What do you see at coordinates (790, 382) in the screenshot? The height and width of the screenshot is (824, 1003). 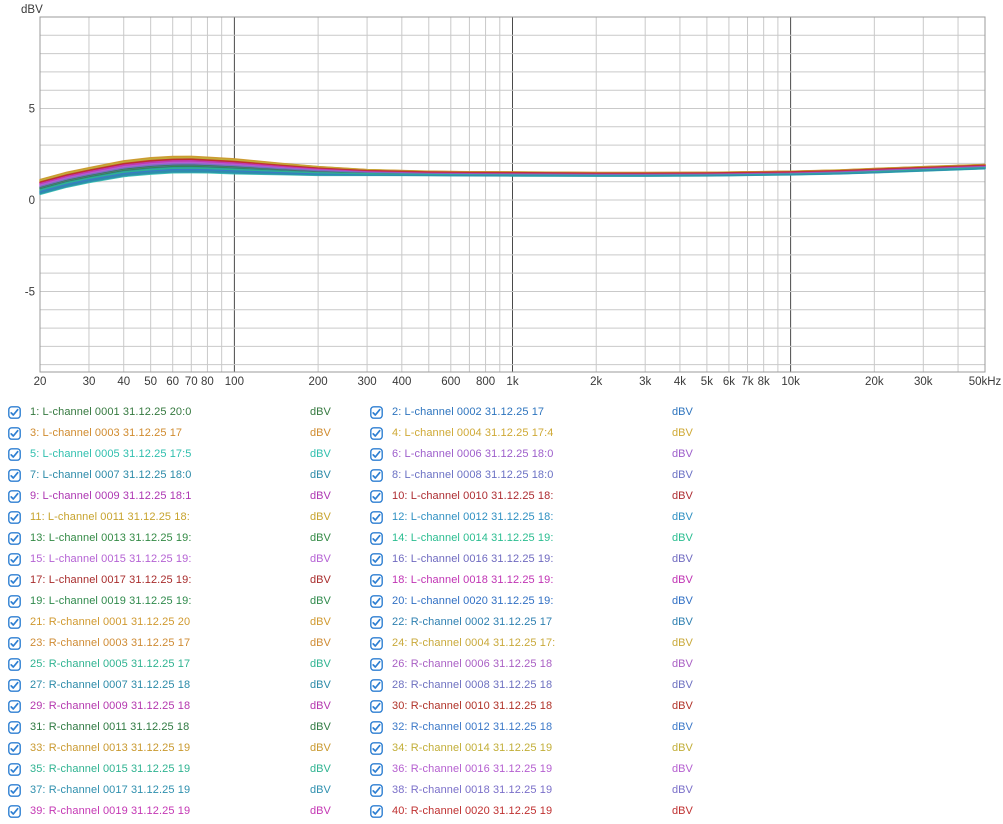 I see `x-tick-label: 10k` at bounding box center [790, 382].